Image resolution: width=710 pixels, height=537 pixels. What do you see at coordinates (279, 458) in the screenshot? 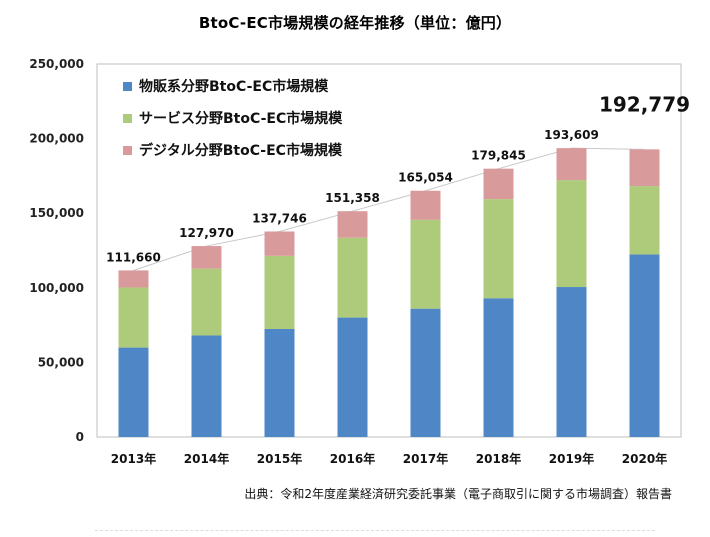
I see `x-tick-label: 2015年` at bounding box center [279, 458].